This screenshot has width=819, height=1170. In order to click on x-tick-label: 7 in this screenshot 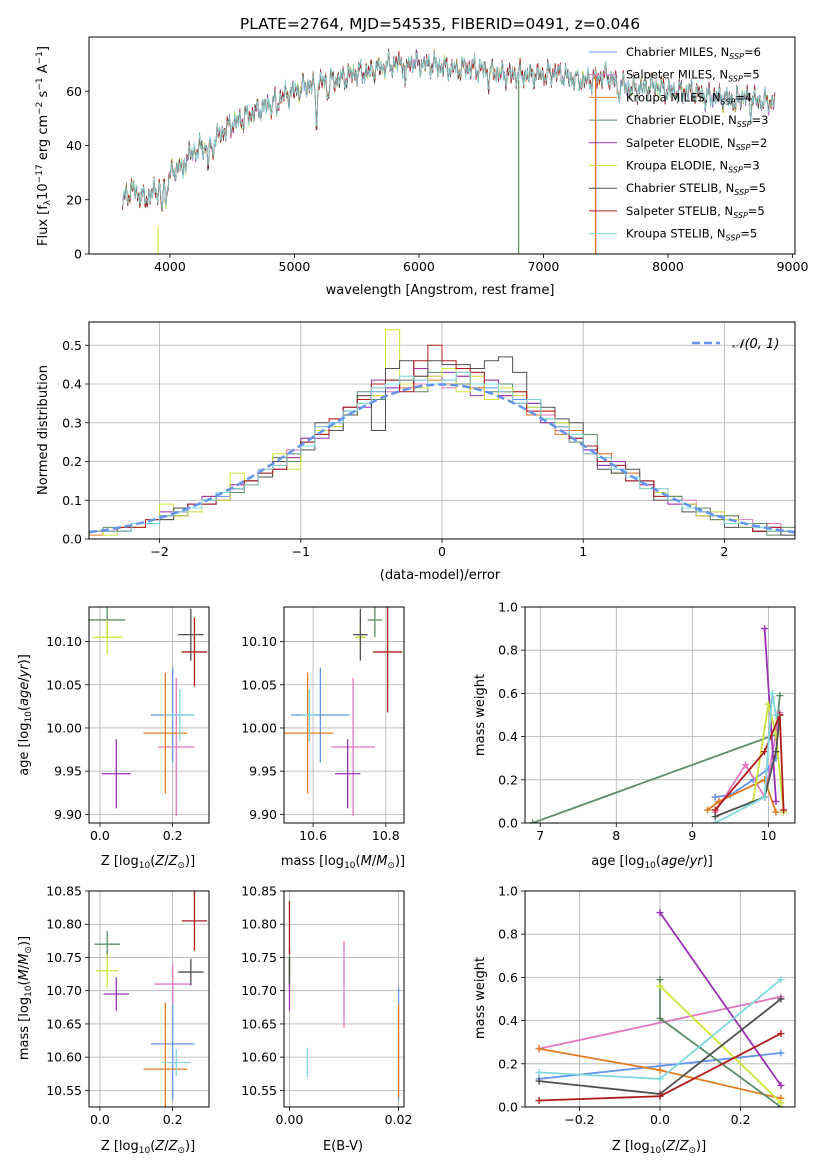, I will do `click(540, 835)`.